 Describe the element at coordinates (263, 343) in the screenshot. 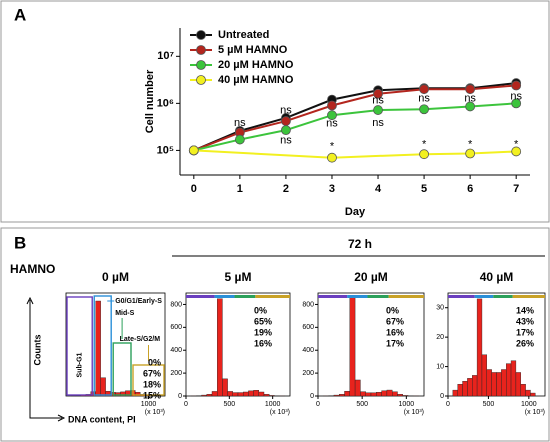

I see `gate-percentage: 16%` at that location.